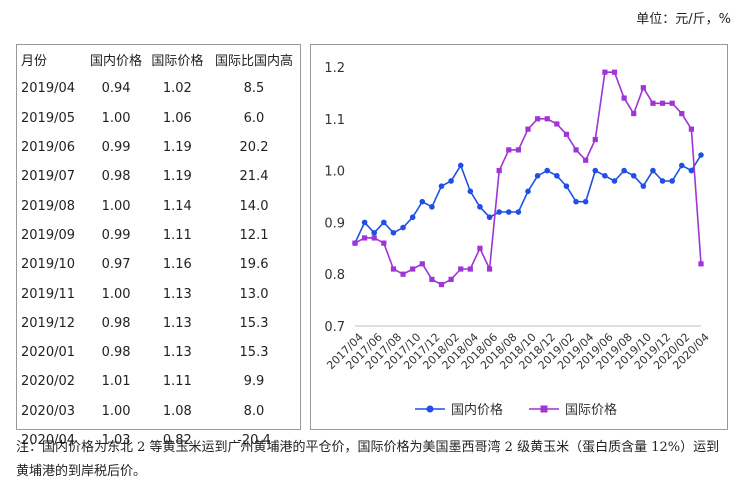 Image resolution: width=745 pixels, height=490 pixels. Describe the element at coordinates (116, 235) in the screenshot. I see `table-cell: 0.99` at that location.